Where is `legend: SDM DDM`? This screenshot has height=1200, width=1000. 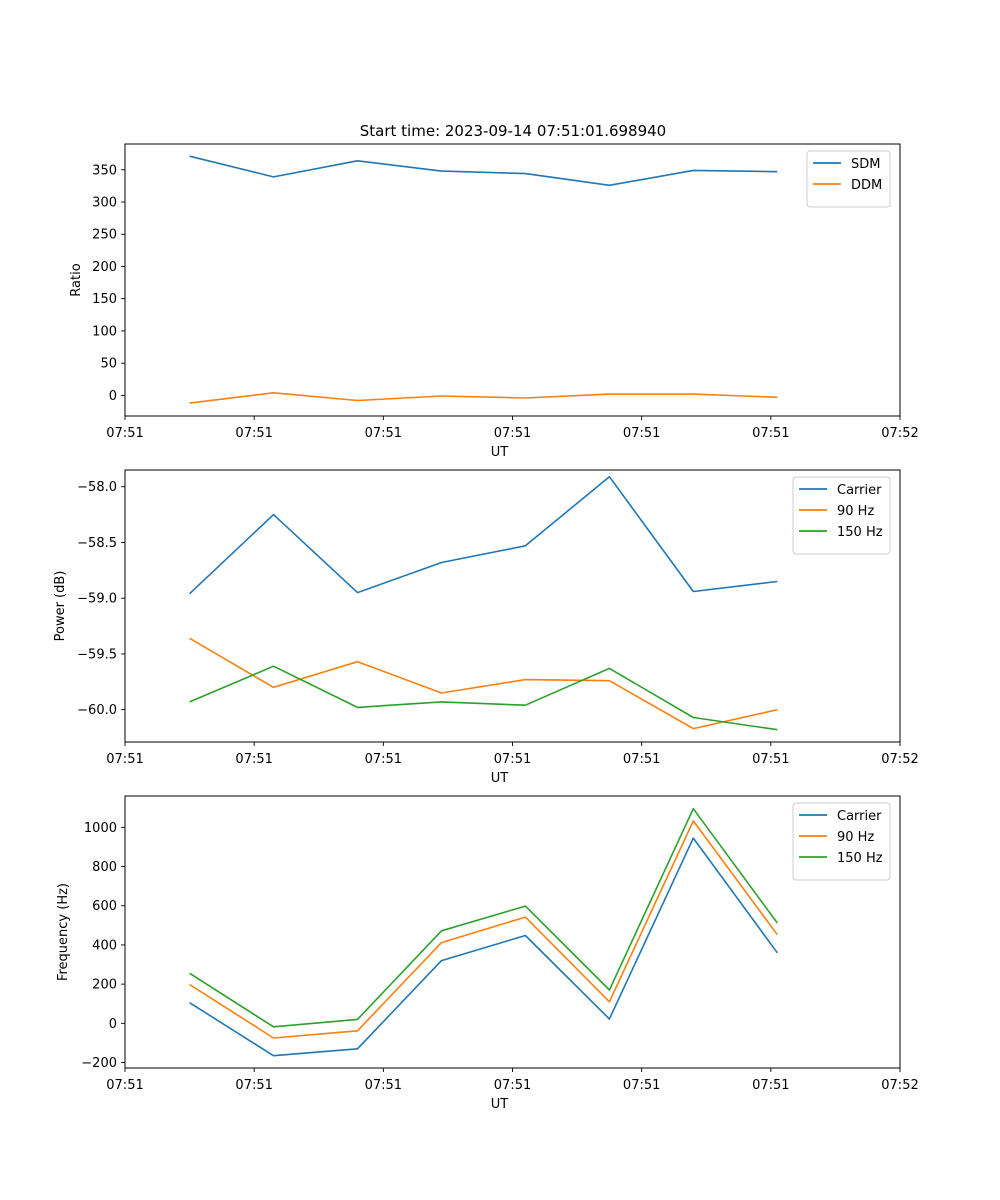
legend: SDM DDM is located at coordinates (848, 179).